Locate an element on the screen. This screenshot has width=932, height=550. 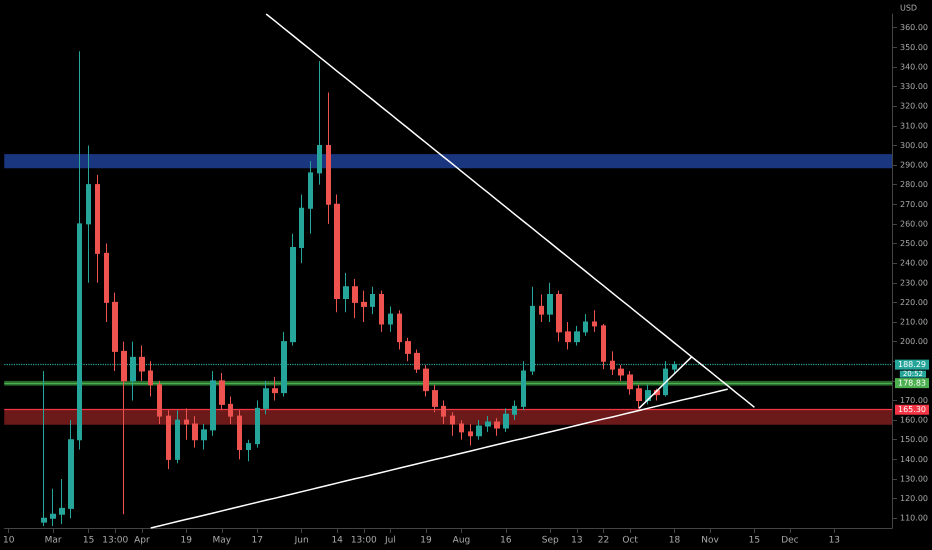
x-tick-label: Jun is located at coordinates (301, 541).